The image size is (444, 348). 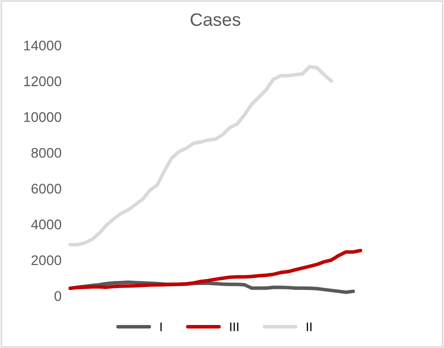 What do you see at coordinates (161, 327) in the screenshot?
I see `legend-label: I` at bounding box center [161, 327].